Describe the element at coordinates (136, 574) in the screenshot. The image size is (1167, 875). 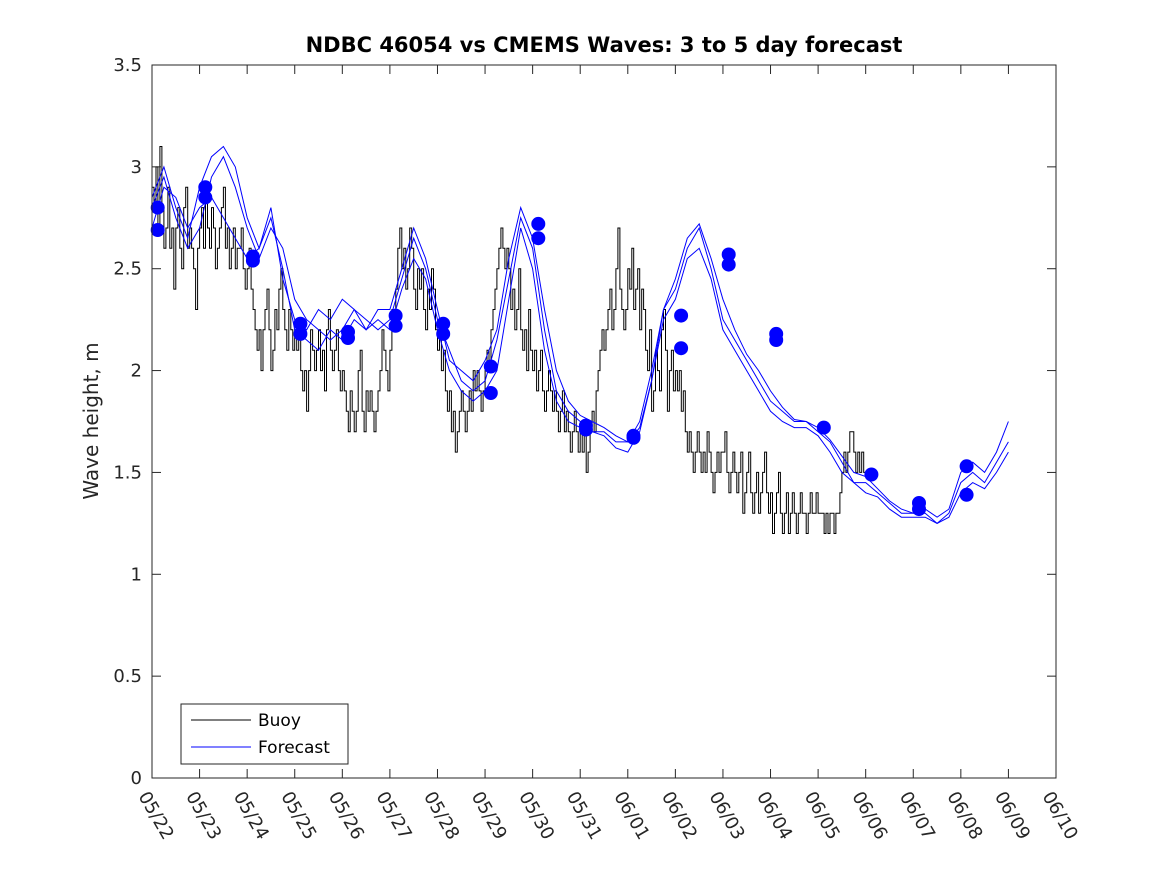
I see `y-tick-label: 1` at that location.